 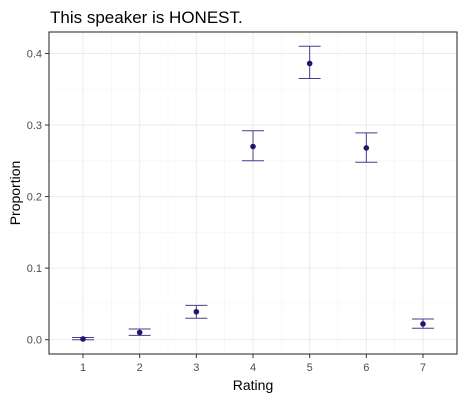 I want to click on y-tick-label: 0.2, so click(x=34, y=198).